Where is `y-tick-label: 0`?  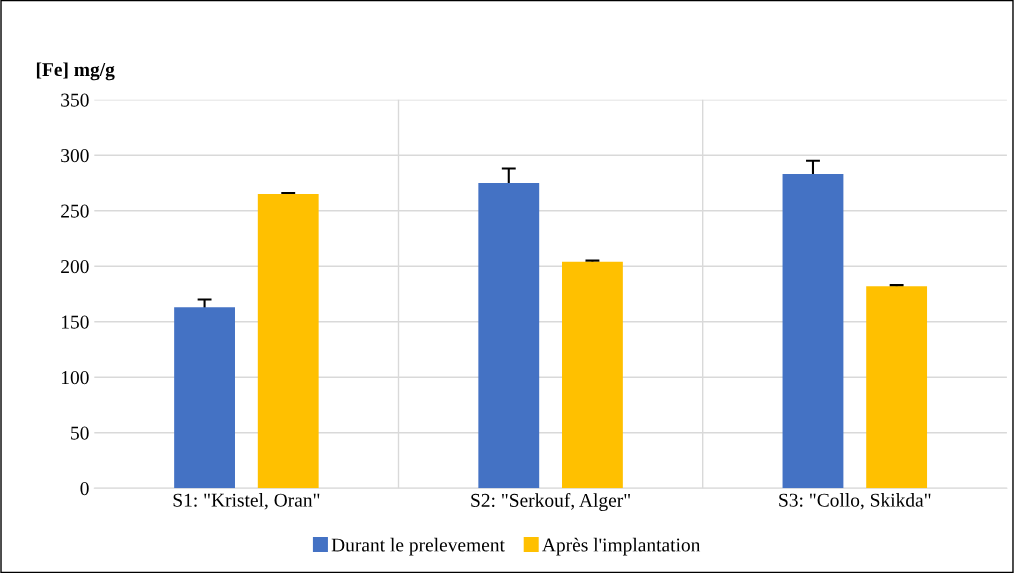 y-tick-label: 0 is located at coordinates (84, 489).